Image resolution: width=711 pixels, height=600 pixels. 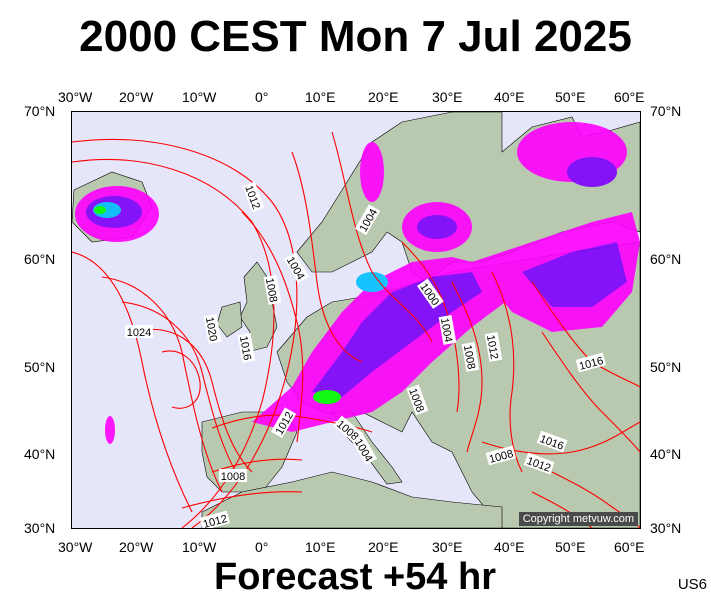 I want to click on isobar-1008-africa: 1008, so click(x=233, y=476).